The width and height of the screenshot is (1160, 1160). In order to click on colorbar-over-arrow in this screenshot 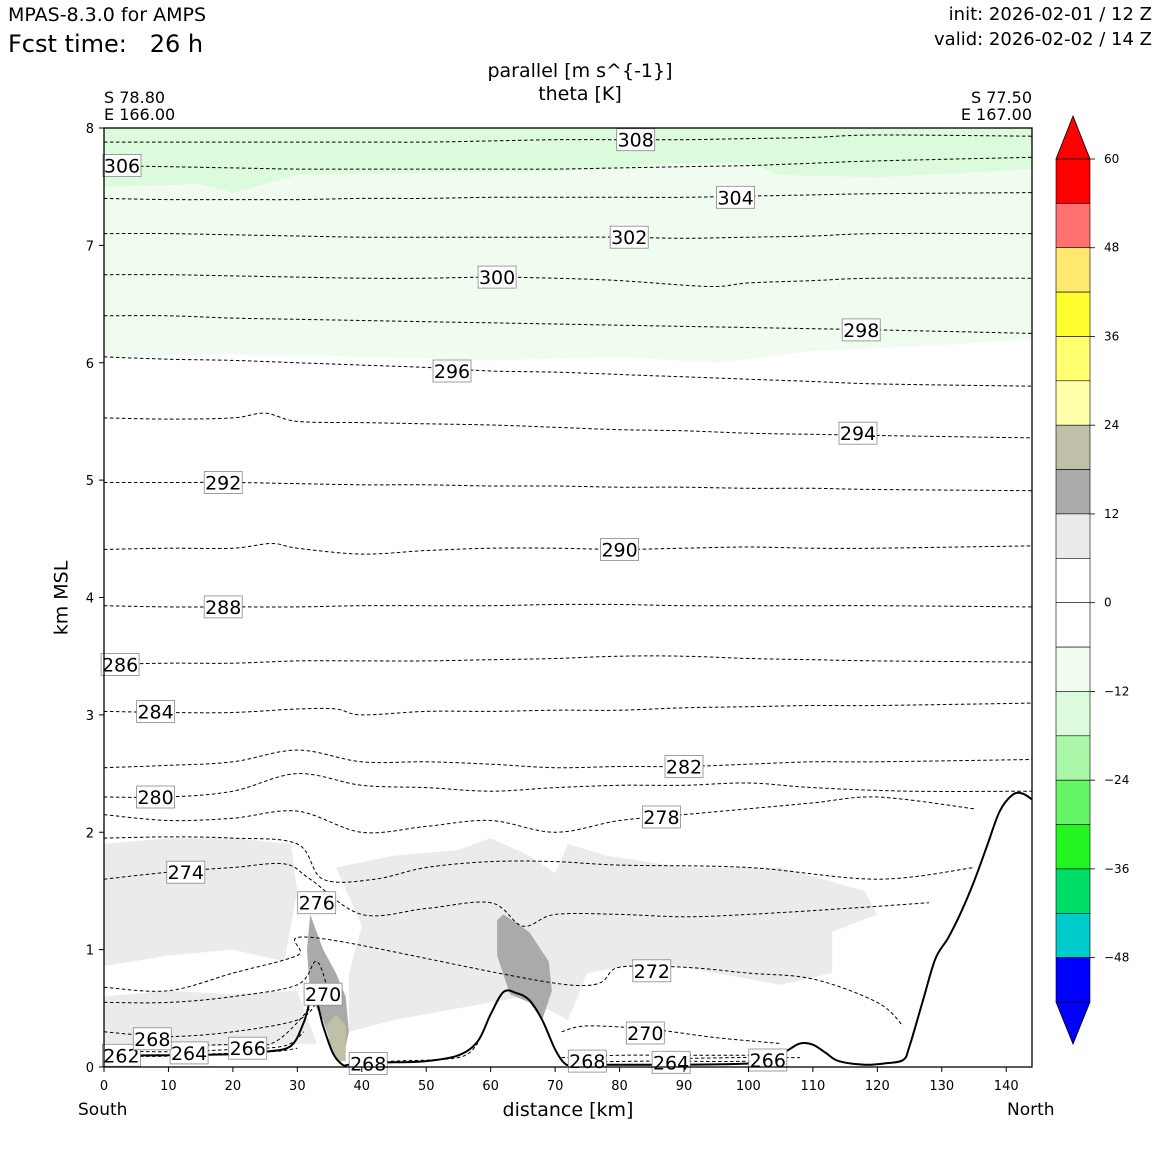, I will do `click(1073, 137)`.